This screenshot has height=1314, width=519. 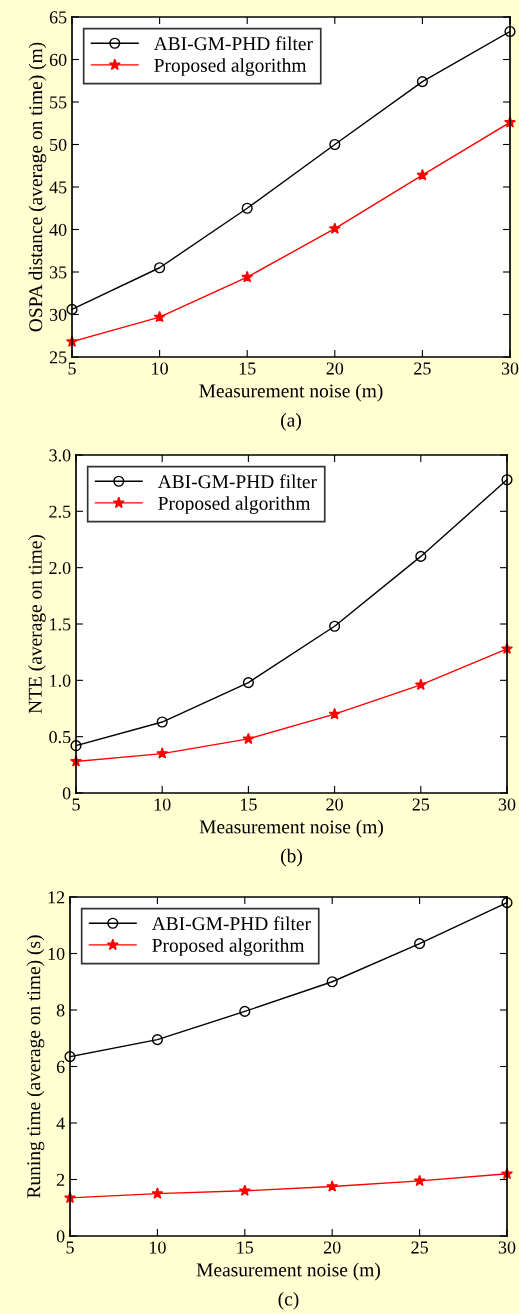 I want to click on y-tick-label: 50, so click(x=58, y=144).